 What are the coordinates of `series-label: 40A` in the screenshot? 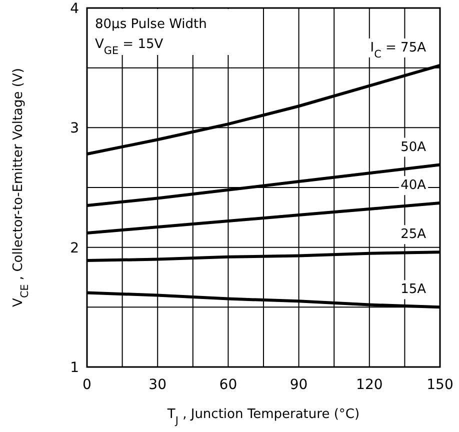 It's located at (413, 186).